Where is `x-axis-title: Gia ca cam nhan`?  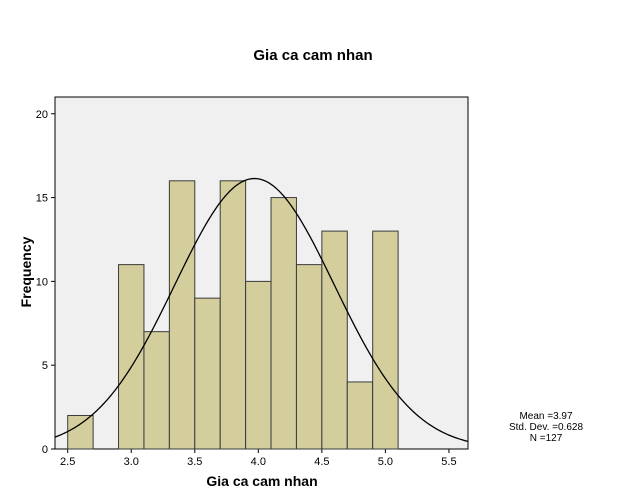 x-axis-title: Gia ca cam nhan is located at coordinates (261, 481).